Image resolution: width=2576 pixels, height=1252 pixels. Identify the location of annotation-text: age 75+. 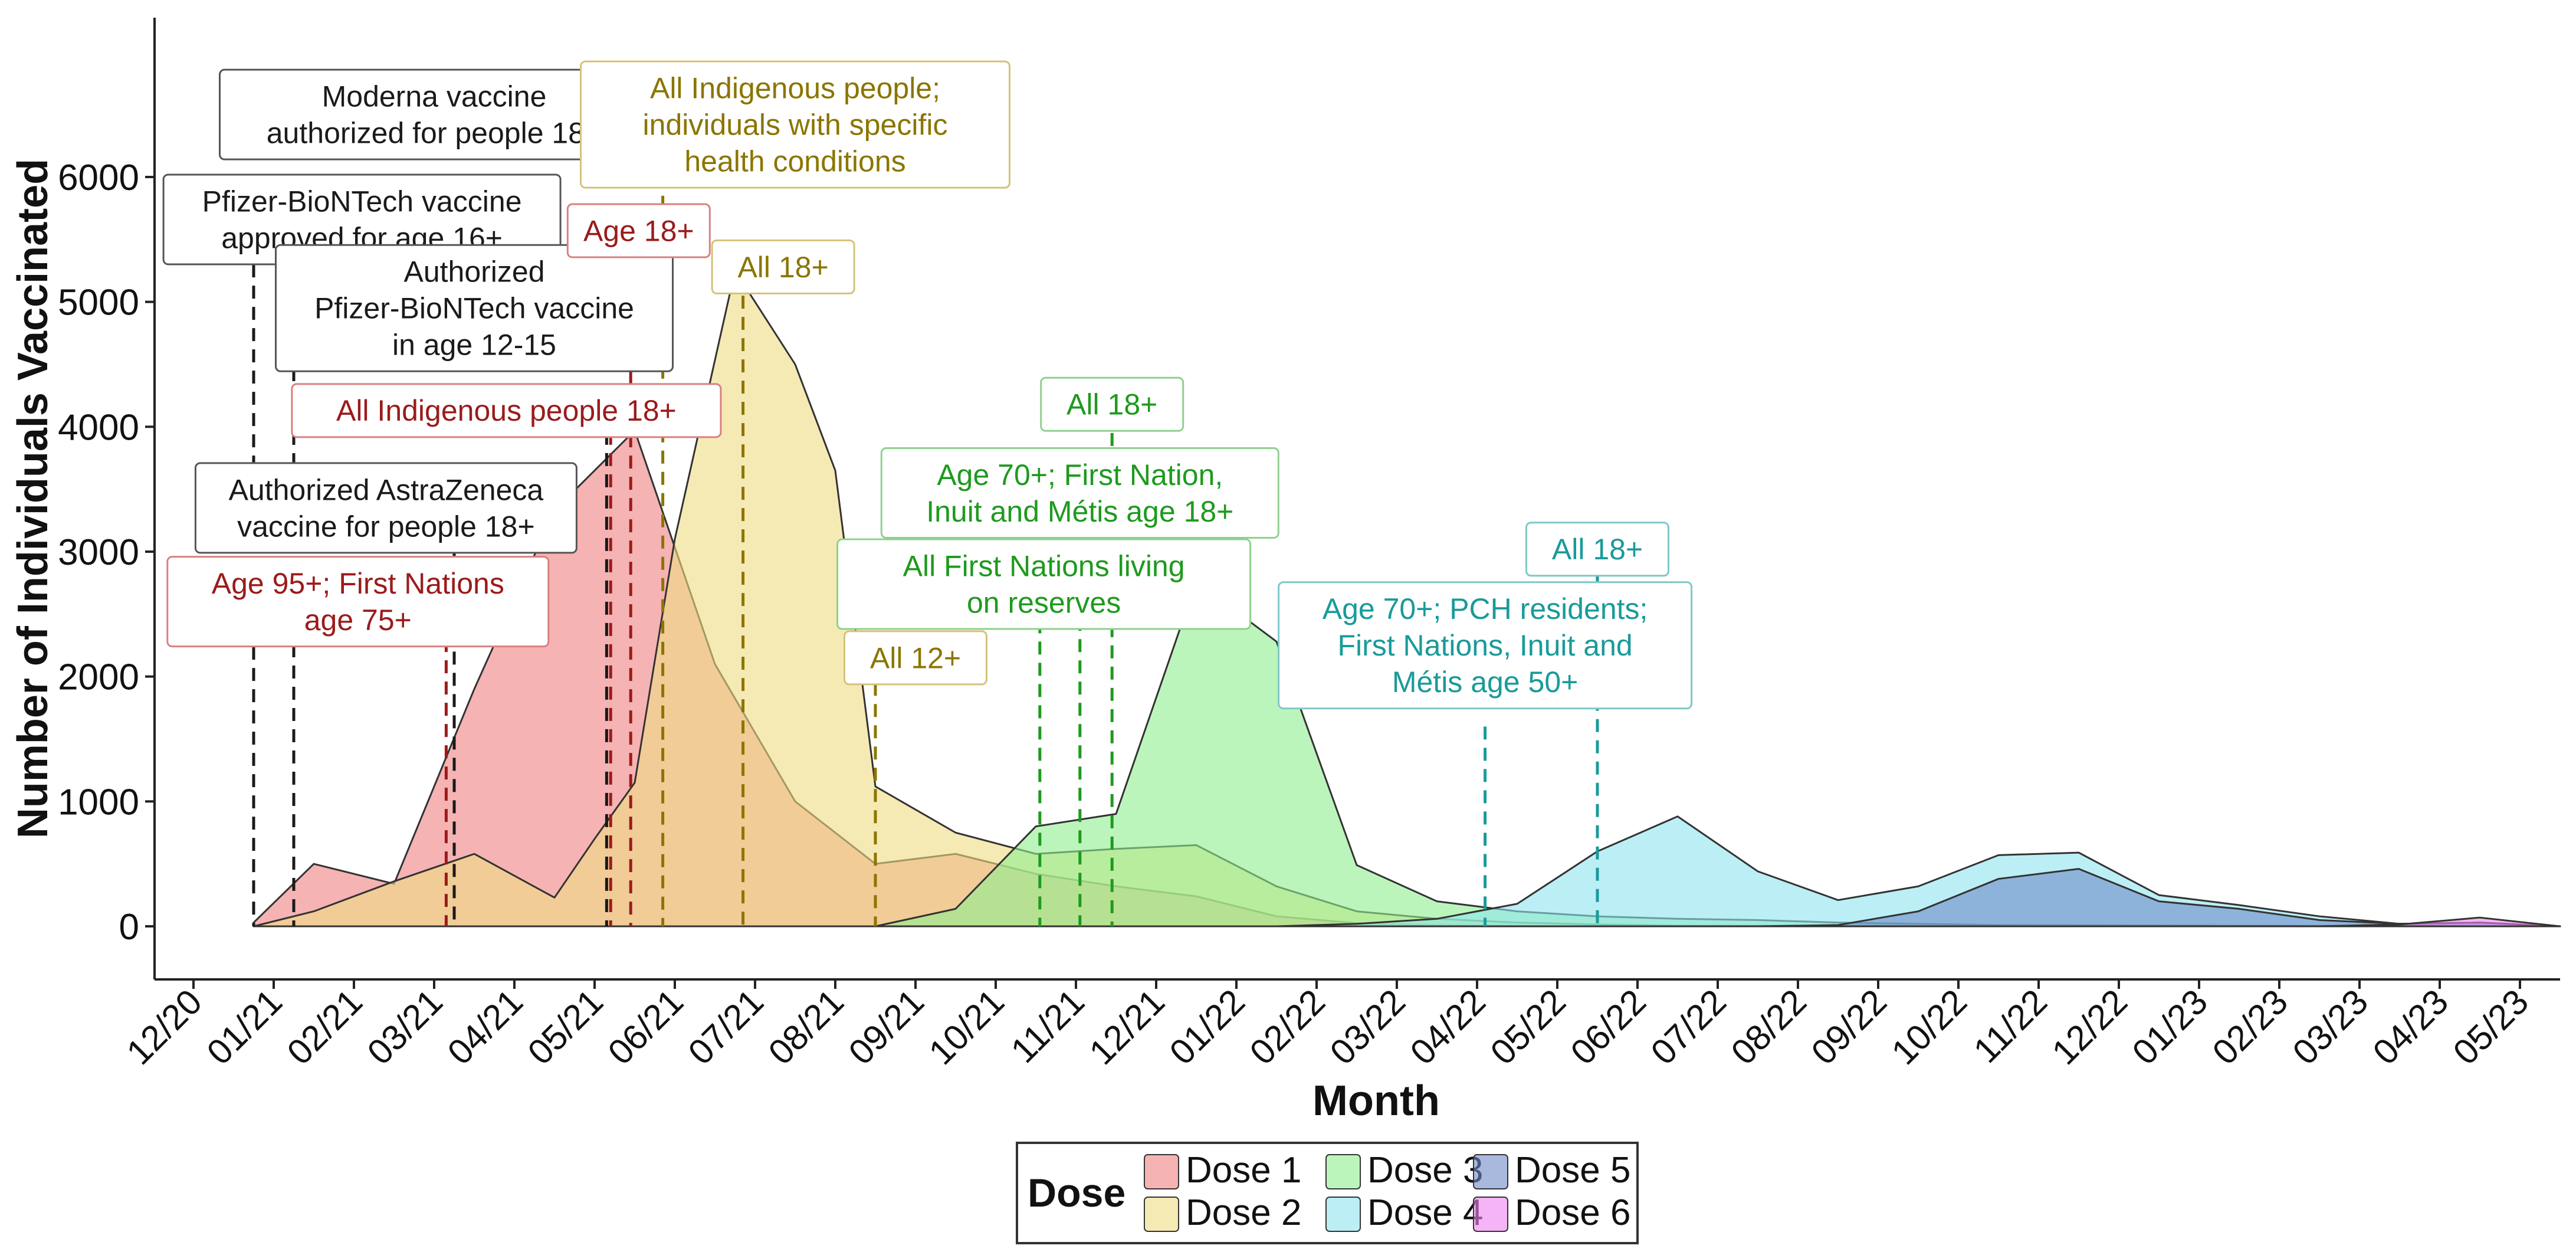
(358, 620).